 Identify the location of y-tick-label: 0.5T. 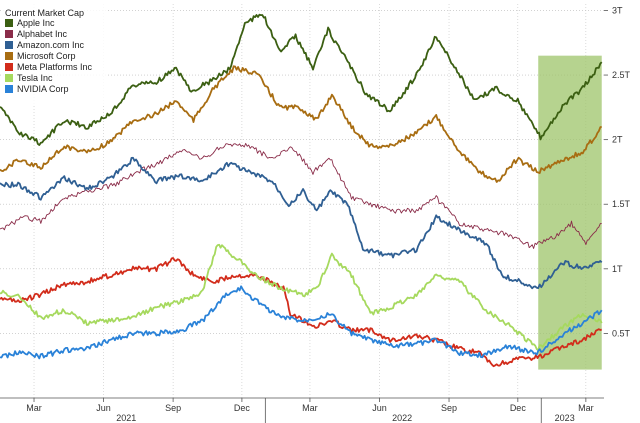
(621, 333).